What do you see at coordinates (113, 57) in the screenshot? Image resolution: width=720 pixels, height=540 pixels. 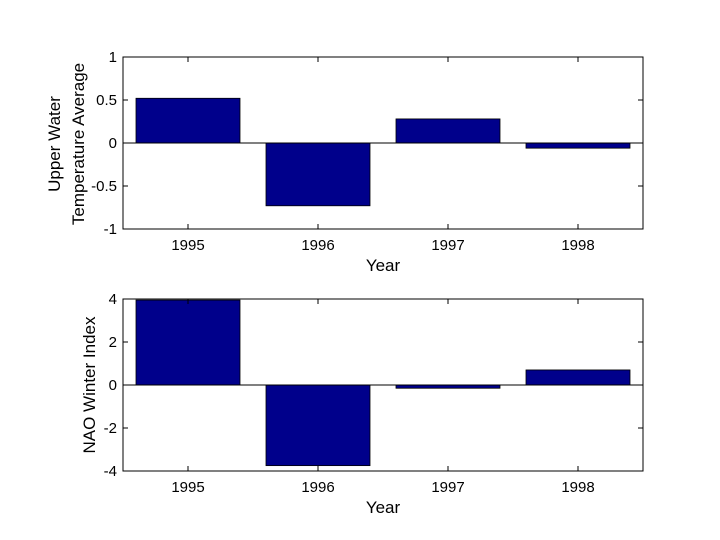 I see `y-tick-label: 1` at bounding box center [113, 57].